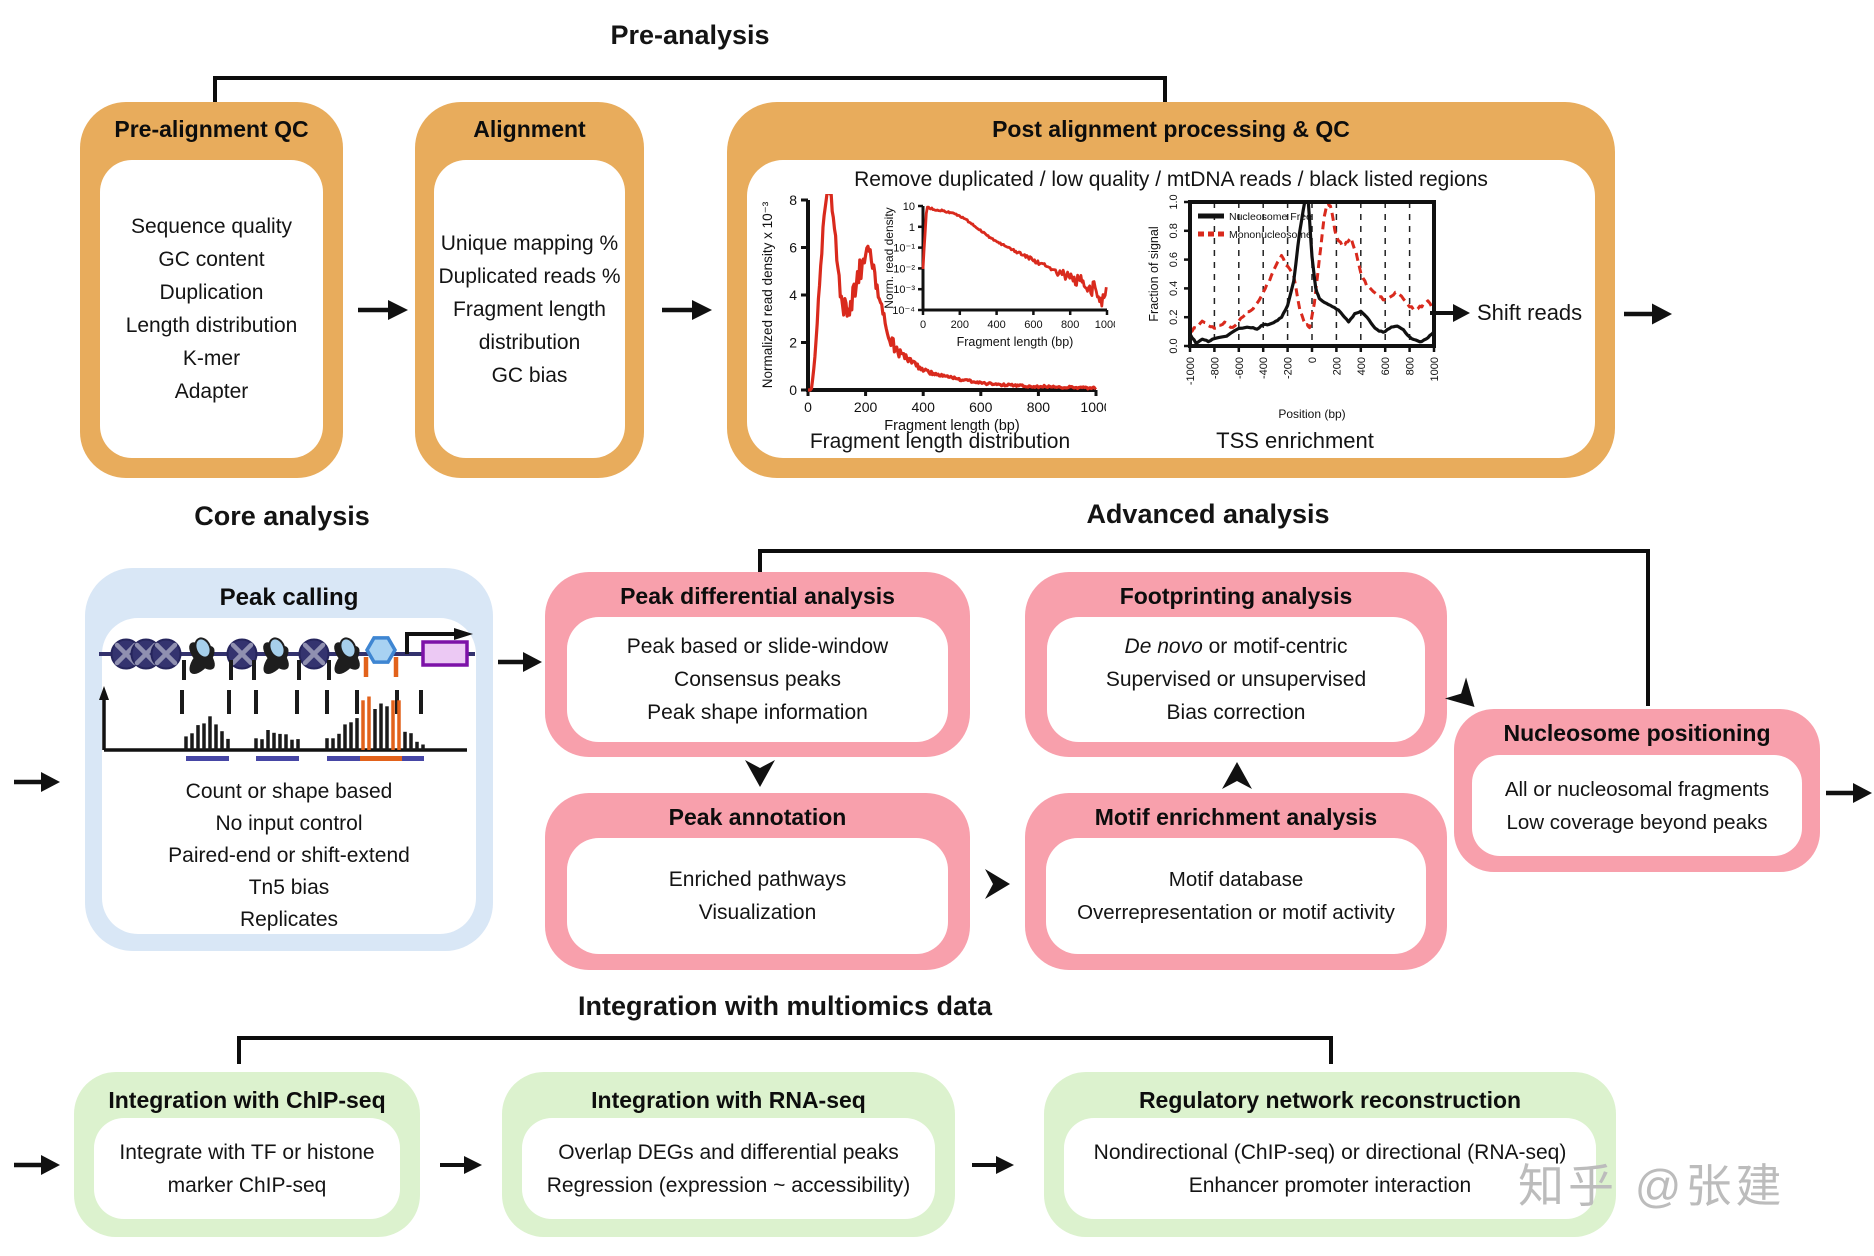 The width and height of the screenshot is (1874, 1256). I want to click on tss-plot-caption: TSS enrichment, so click(1295, 440).